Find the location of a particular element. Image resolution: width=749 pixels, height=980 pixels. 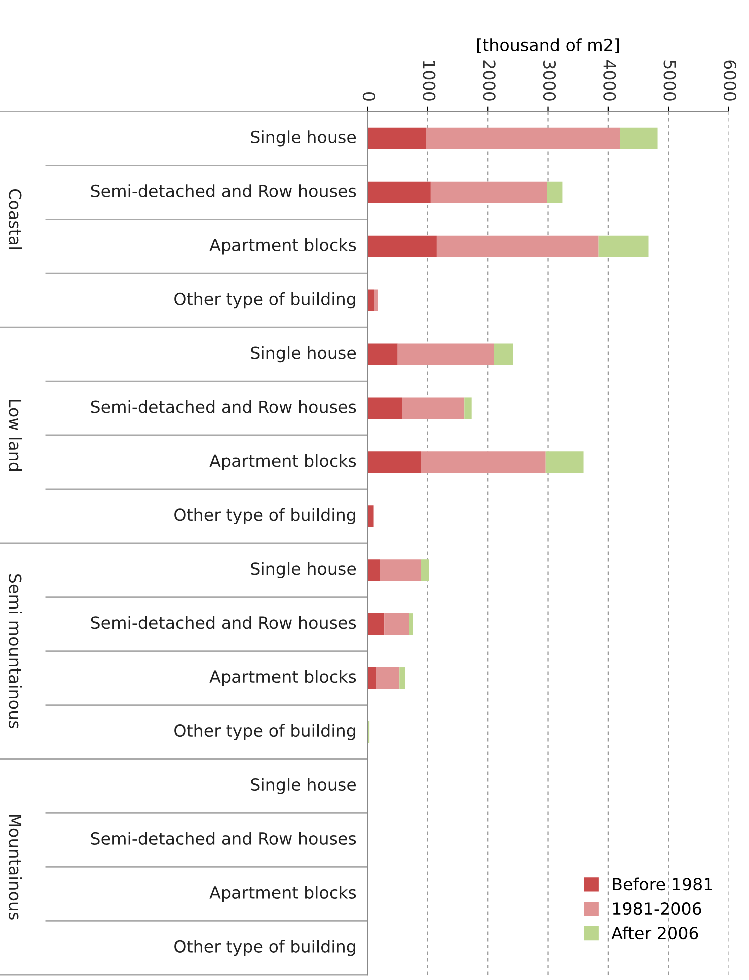

x-tick-label: 0 is located at coordinates (369, 96).